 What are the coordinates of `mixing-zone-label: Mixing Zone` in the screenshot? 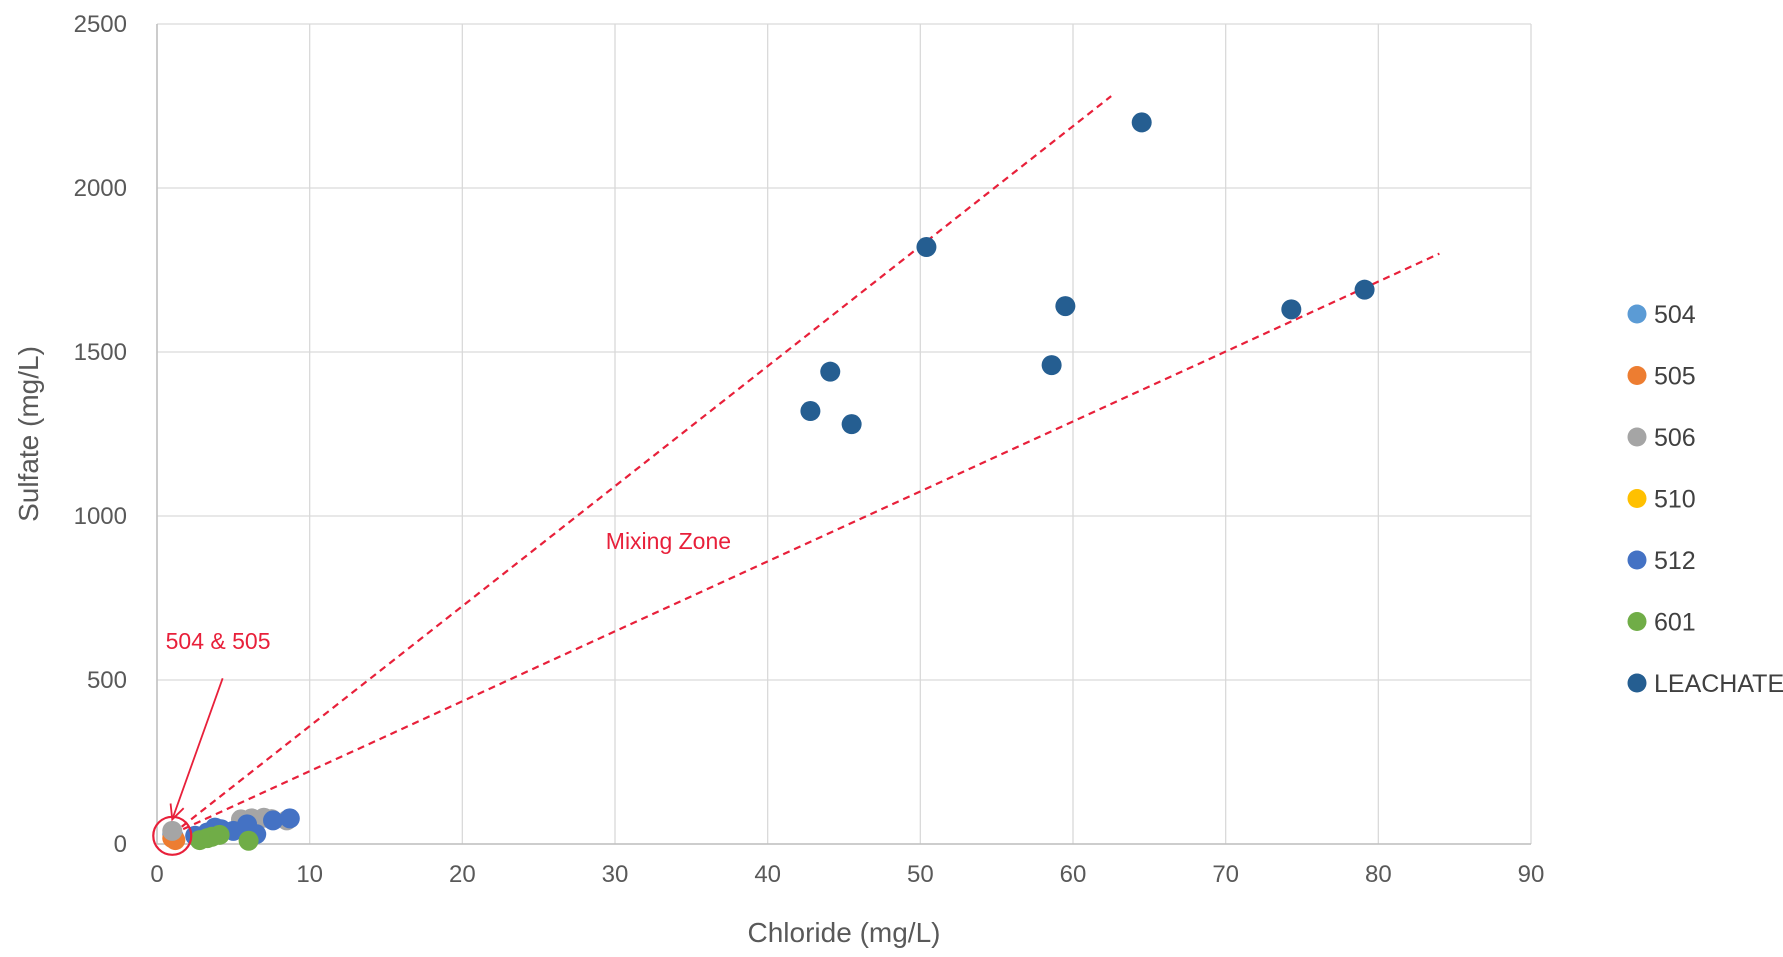 It's located at (668, 541).